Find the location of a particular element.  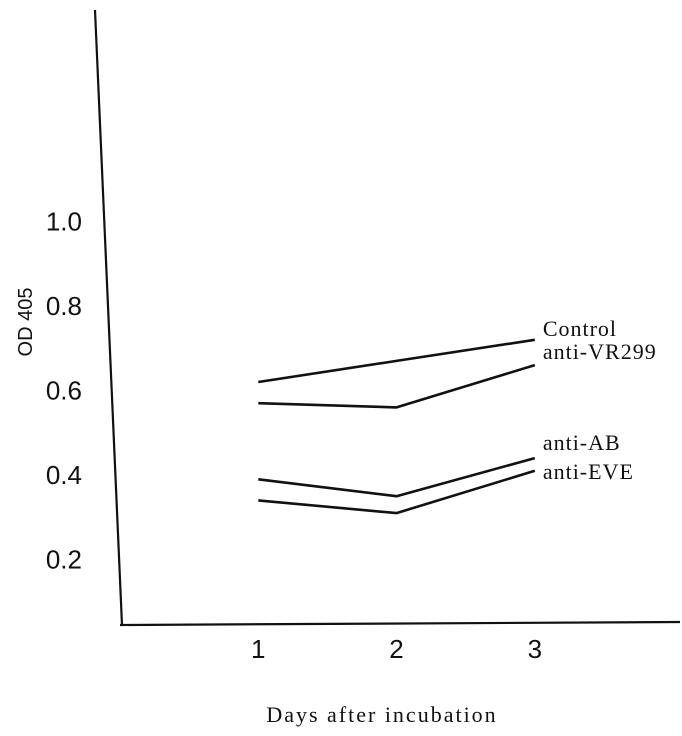

x-tick-label: 1 is located at coordinates (258, 649).